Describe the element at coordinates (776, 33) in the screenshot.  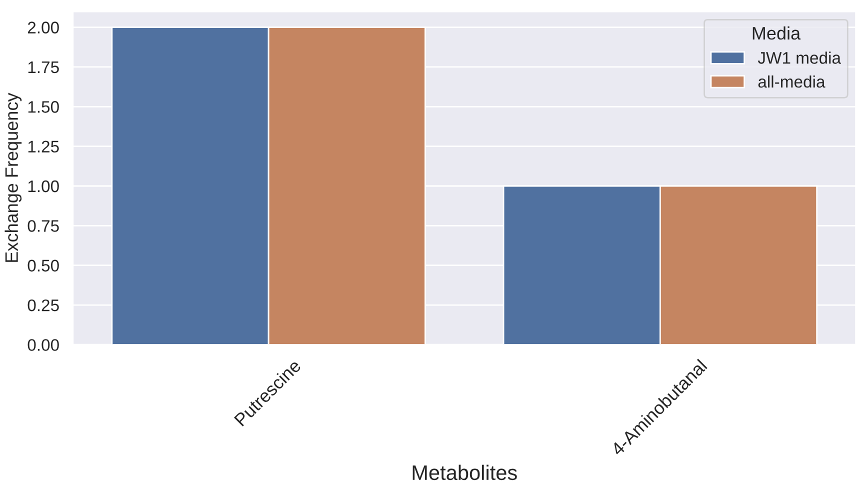
I see `legend-title: Media` at that location.